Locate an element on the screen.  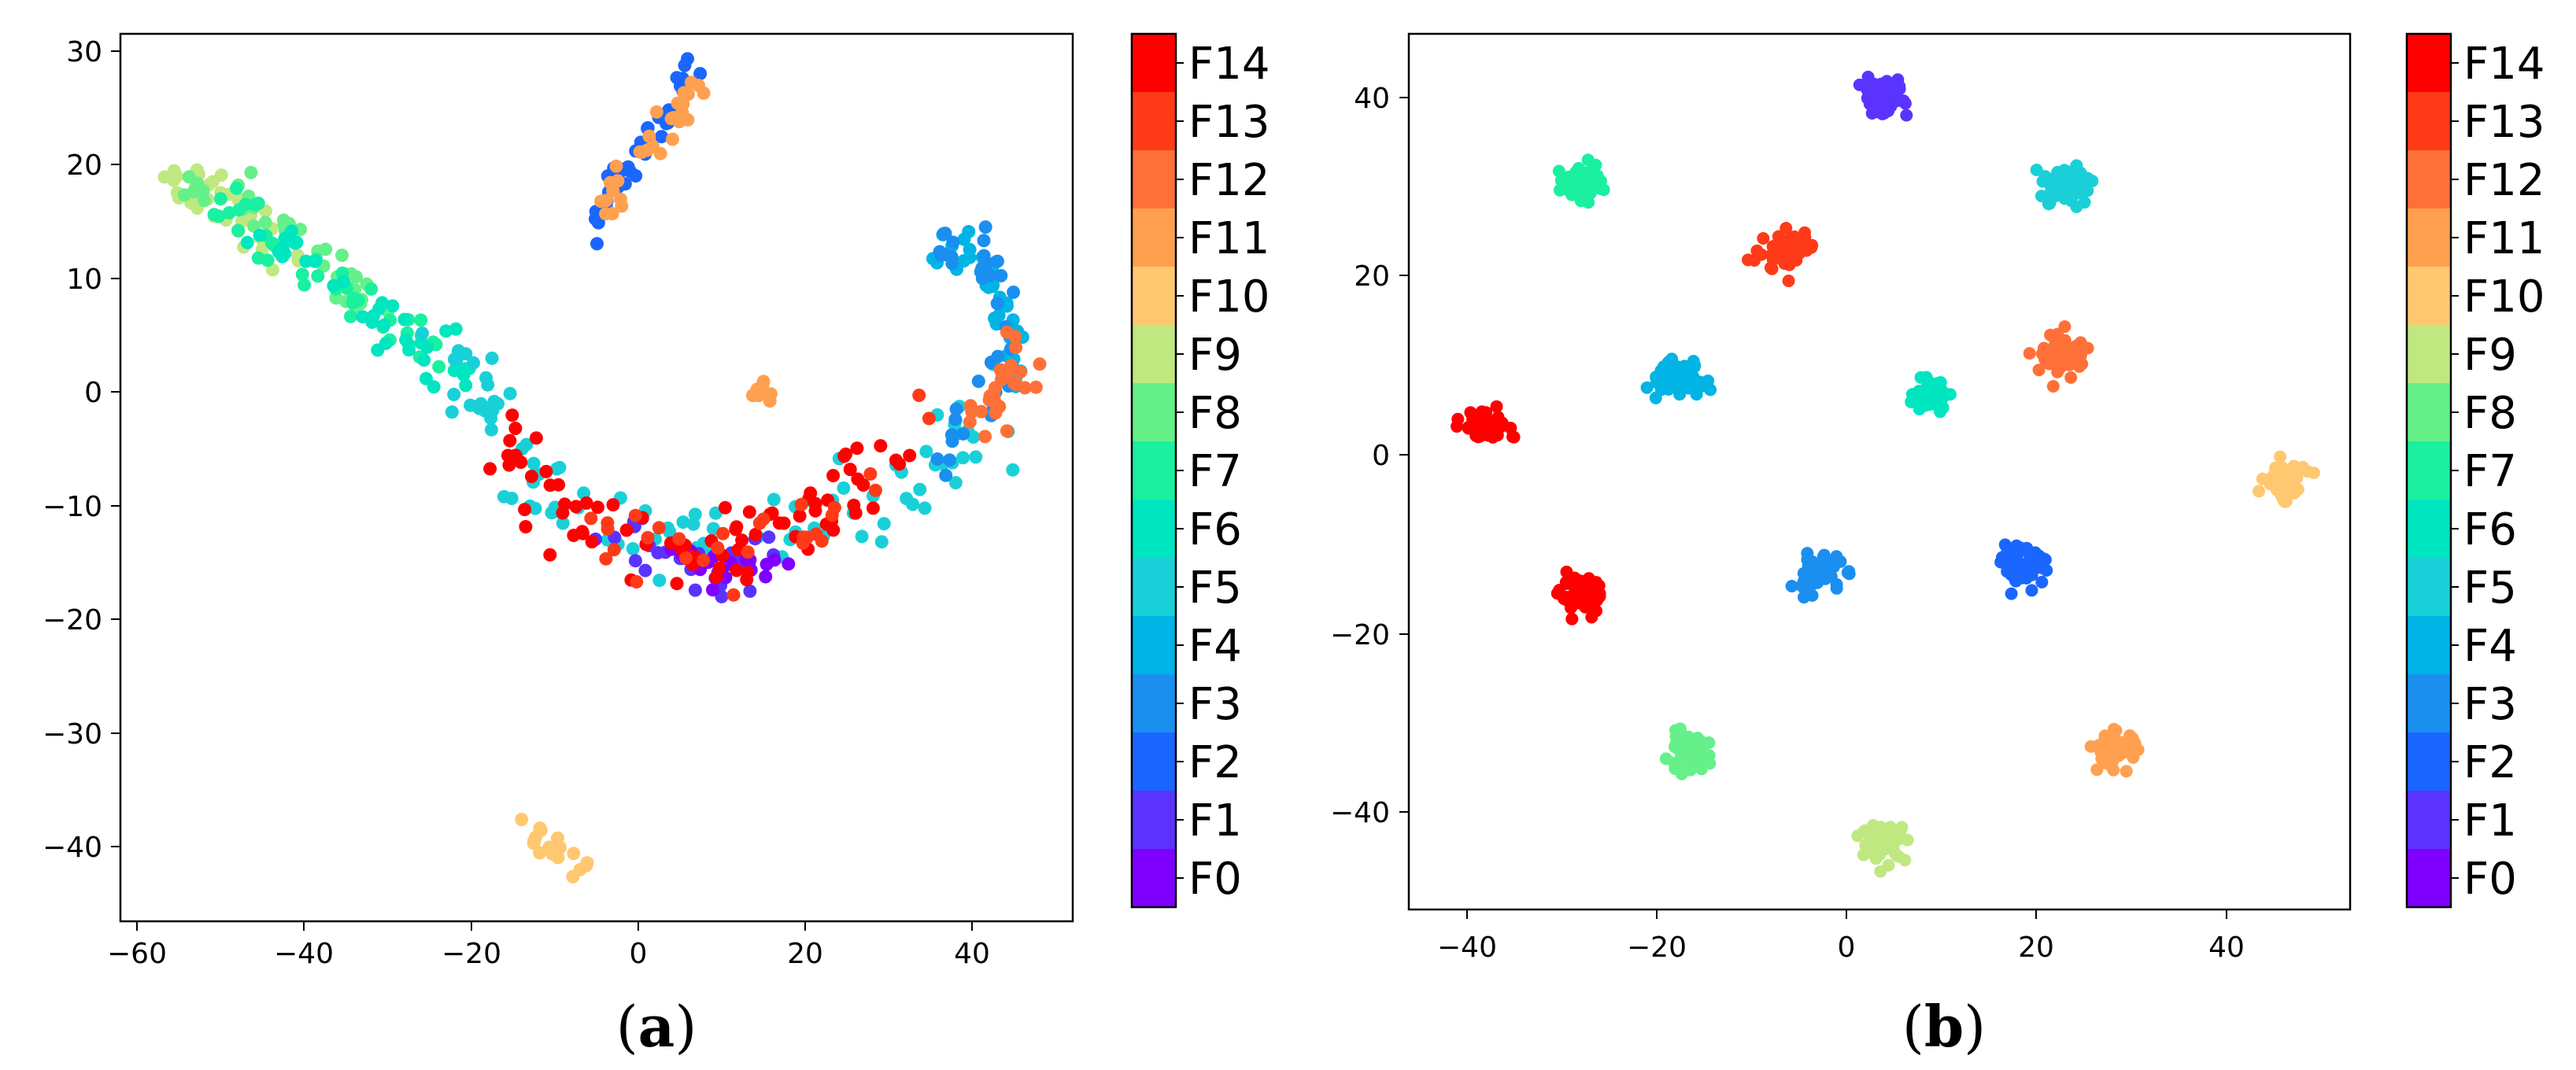
colorbar-labels-b: F14 F13 F12 F11 F10 F9 F8 F7 F6 F5 F4 F3 F2 F1 F0 is located at coordinates (2498, 472).